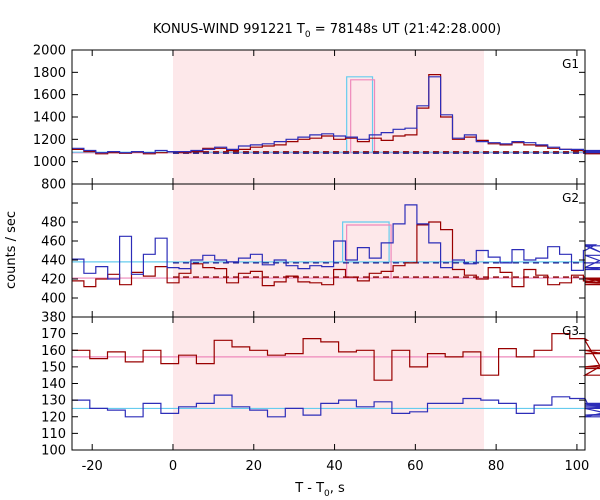 The image size is (600, 500). What do you see at coordinates (415, 466) in the screenshot?
I see `x-tick-label: 60` at bounding box center [415, 466].